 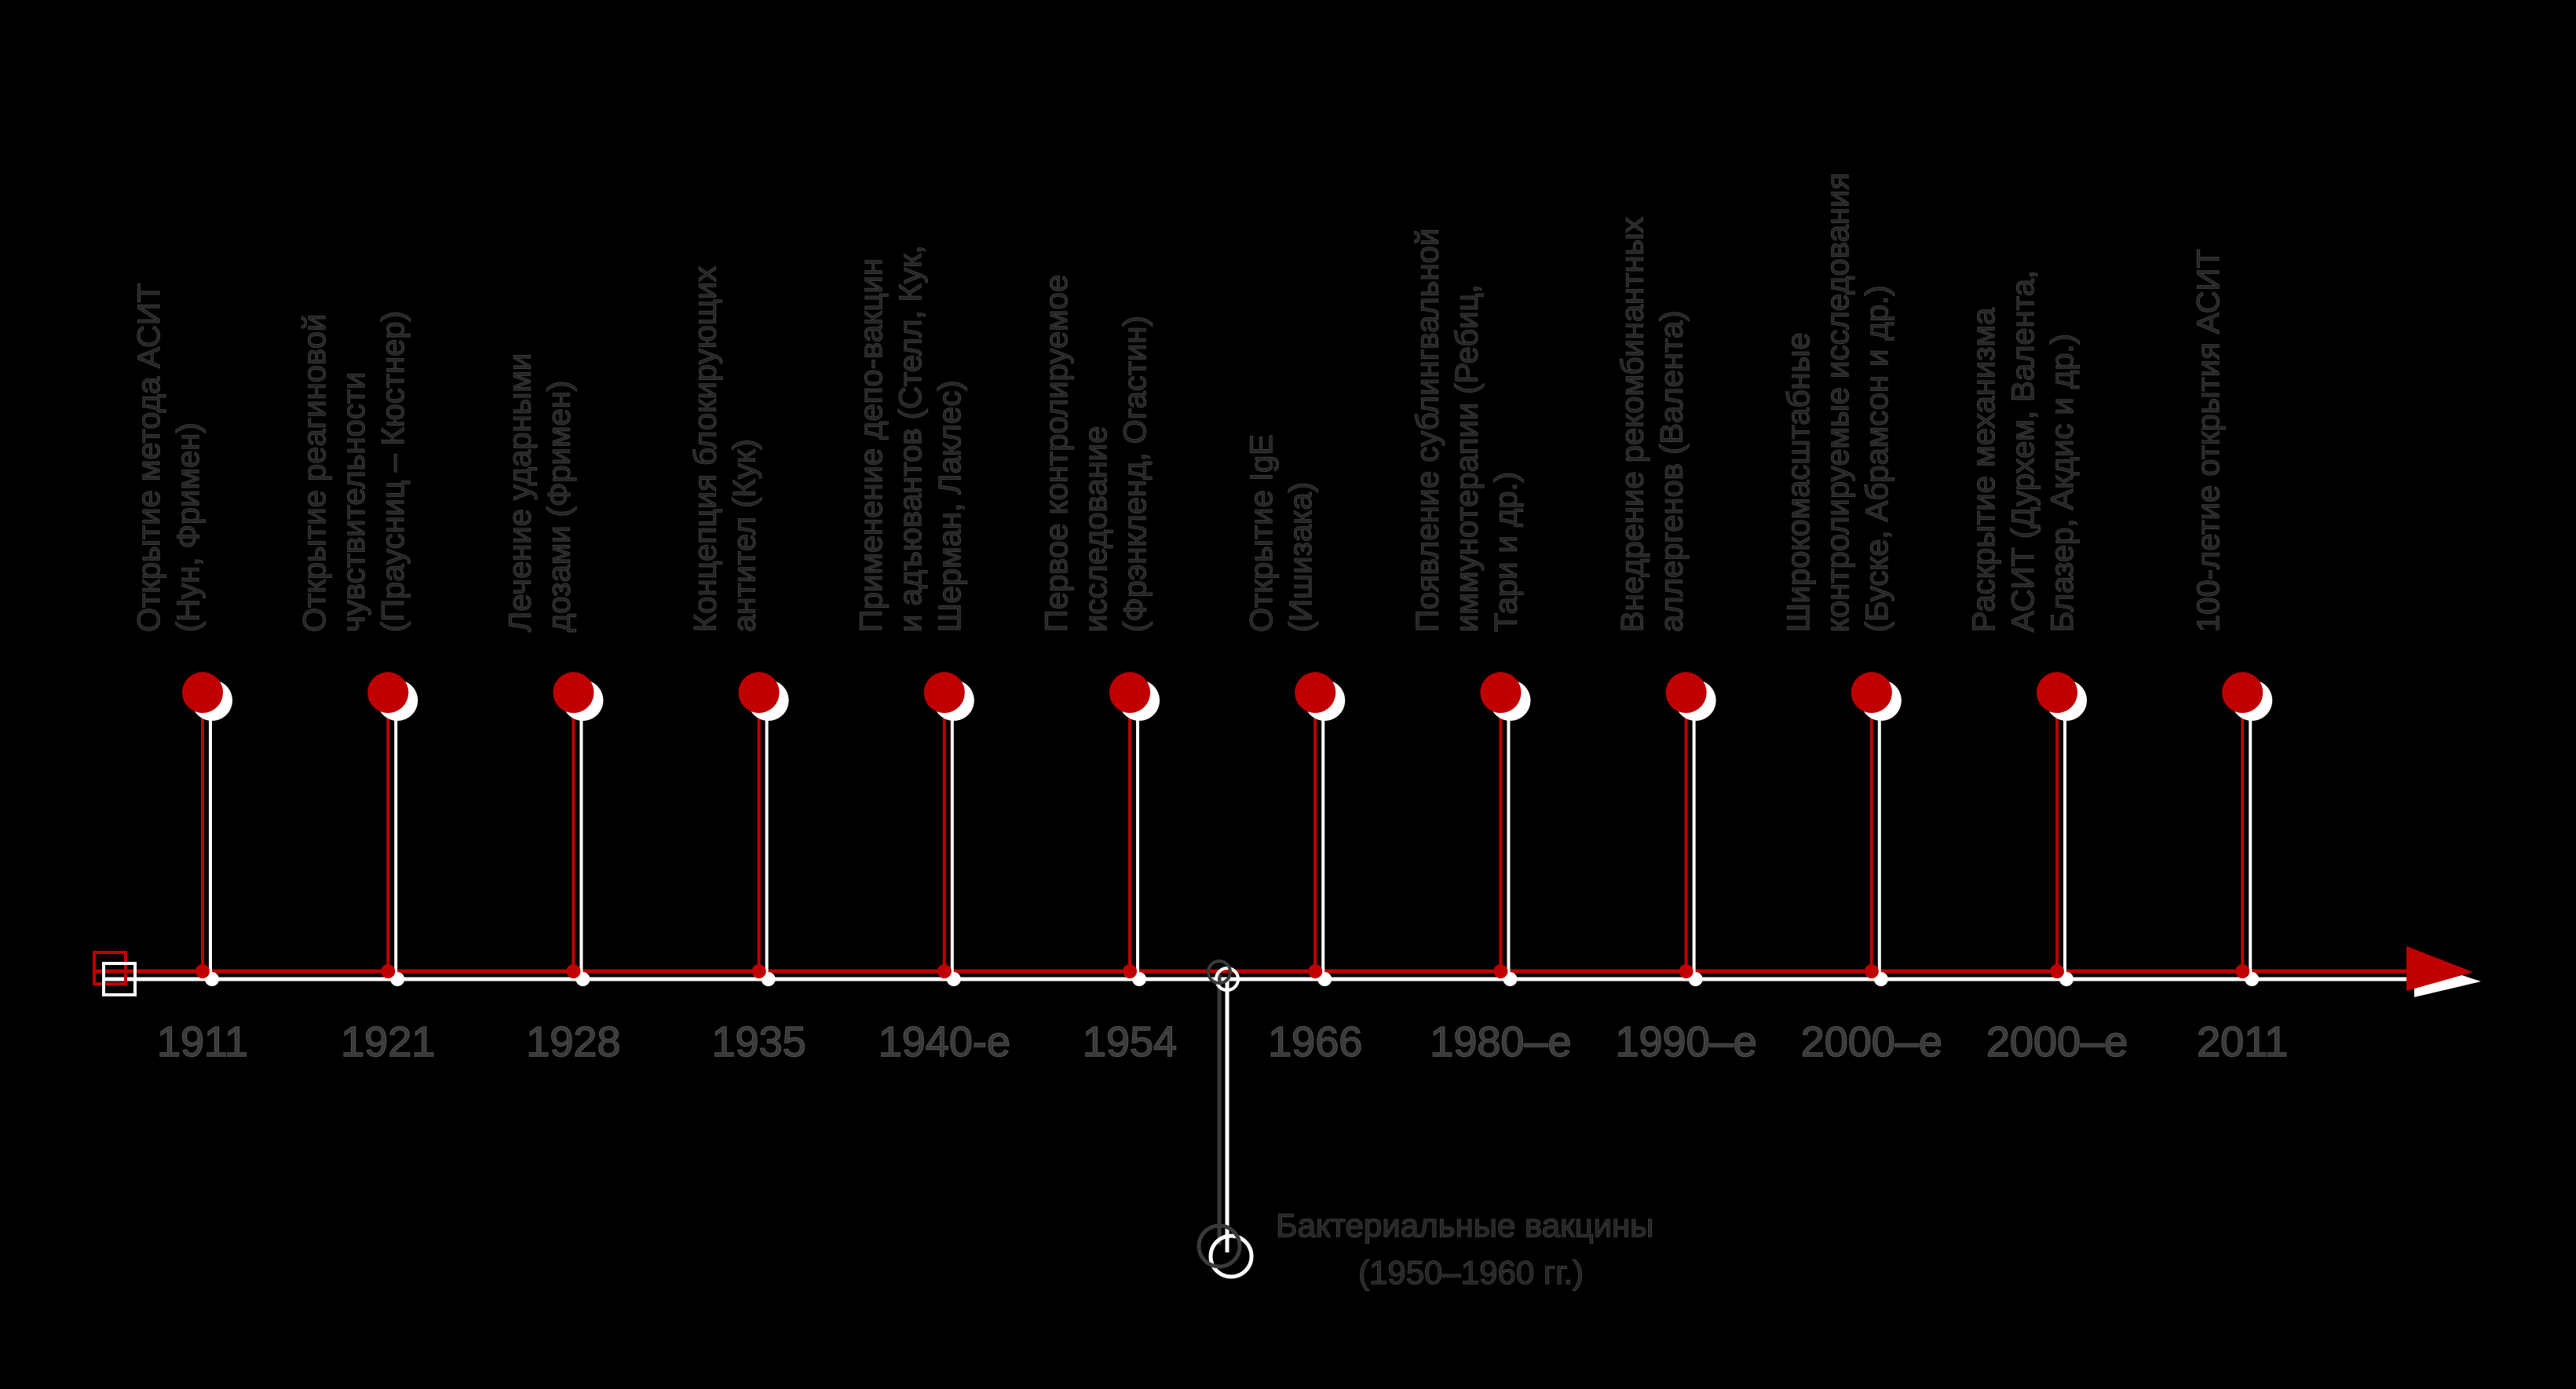 I want to click on event-description-line: (Фрэнкленд, Огастин), so click(x=1135, y=474).